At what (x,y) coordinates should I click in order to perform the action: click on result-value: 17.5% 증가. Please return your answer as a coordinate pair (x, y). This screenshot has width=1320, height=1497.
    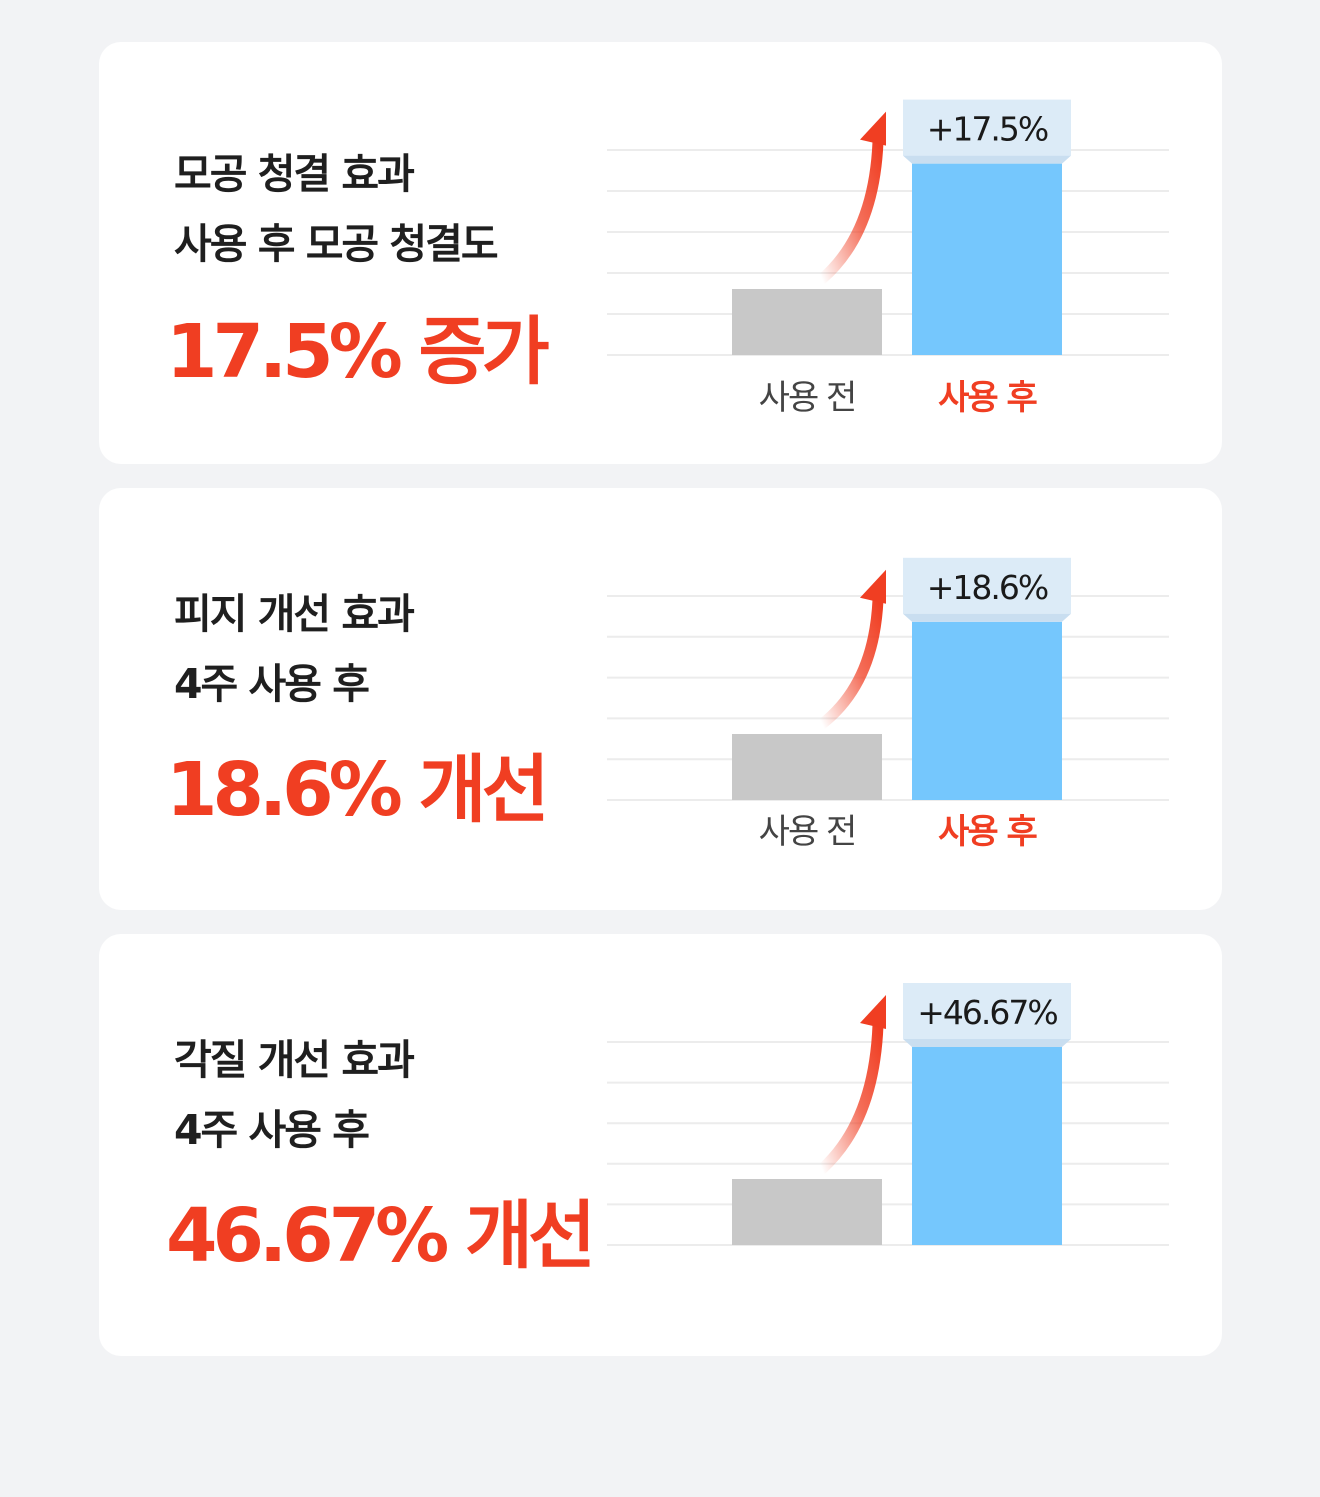
    Looking at the image, I should click on (358, 352).